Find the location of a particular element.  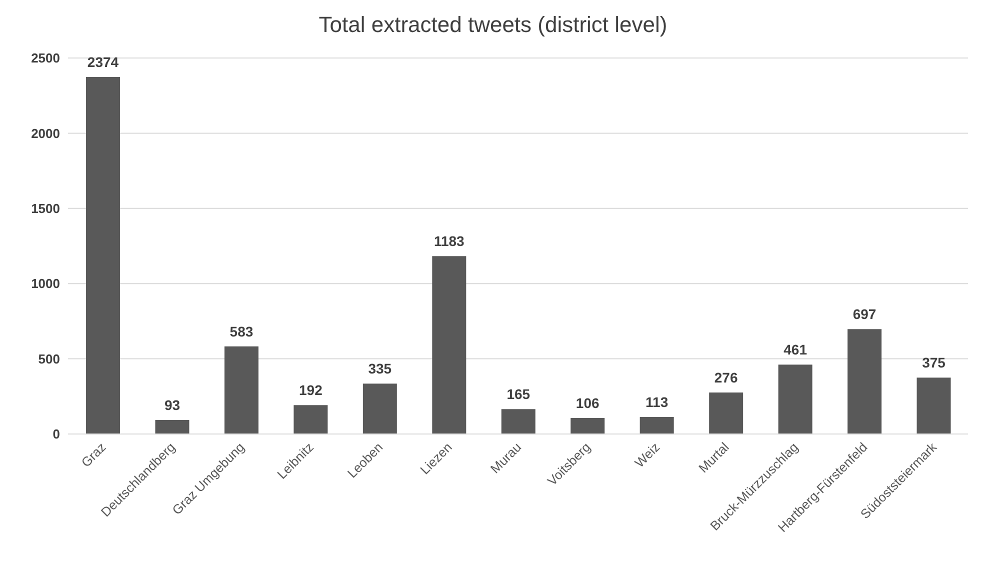

data-label: 335 is located at coordinates (380, 368).